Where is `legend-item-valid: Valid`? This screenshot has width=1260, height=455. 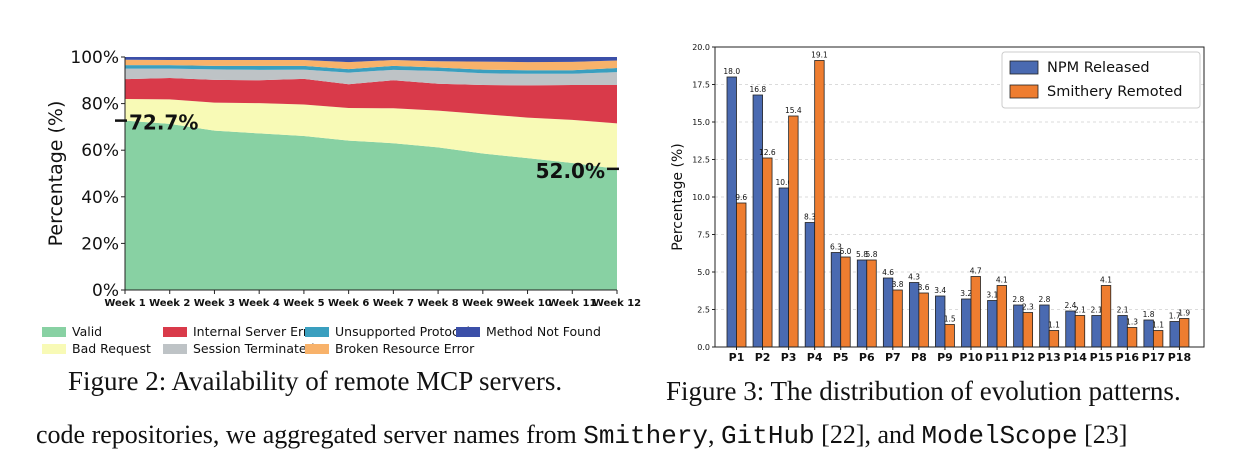
legend-item-valid: Valid is located at coordinates (72, 331).